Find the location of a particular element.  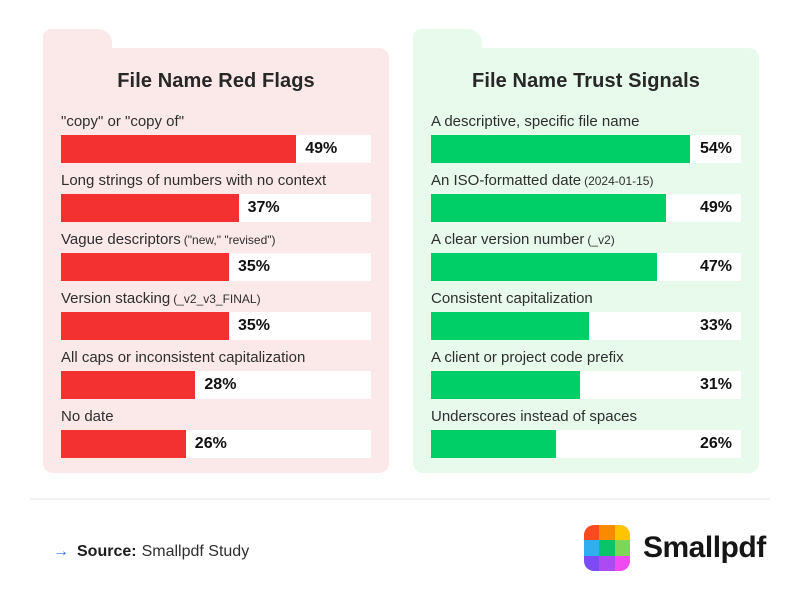

source-label: Source: is located at coordinates (107, 551).